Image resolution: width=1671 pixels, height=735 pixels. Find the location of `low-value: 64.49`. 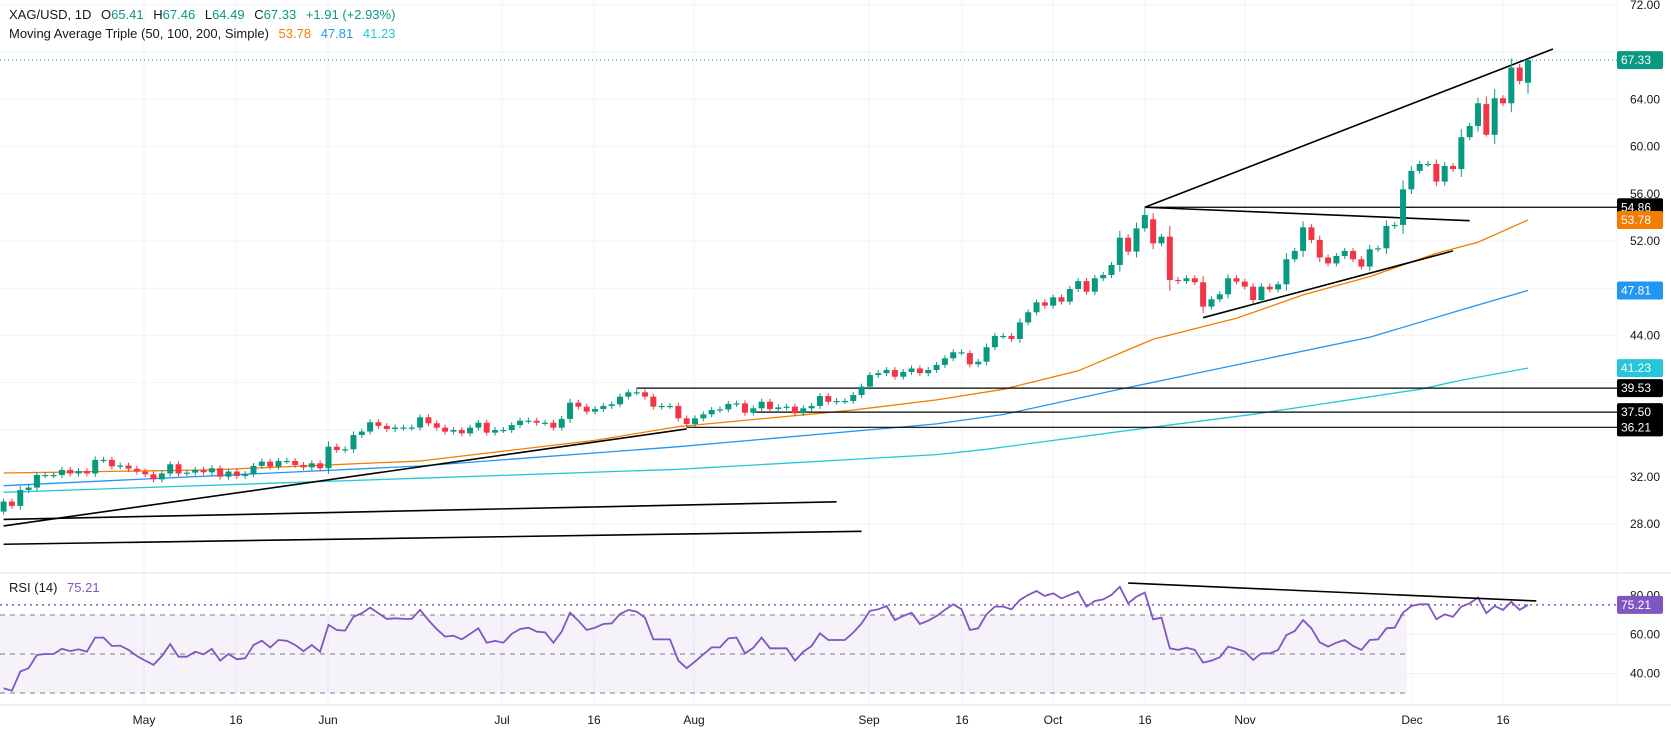

low-value: 64.49 is located at coordinates (228, 14).